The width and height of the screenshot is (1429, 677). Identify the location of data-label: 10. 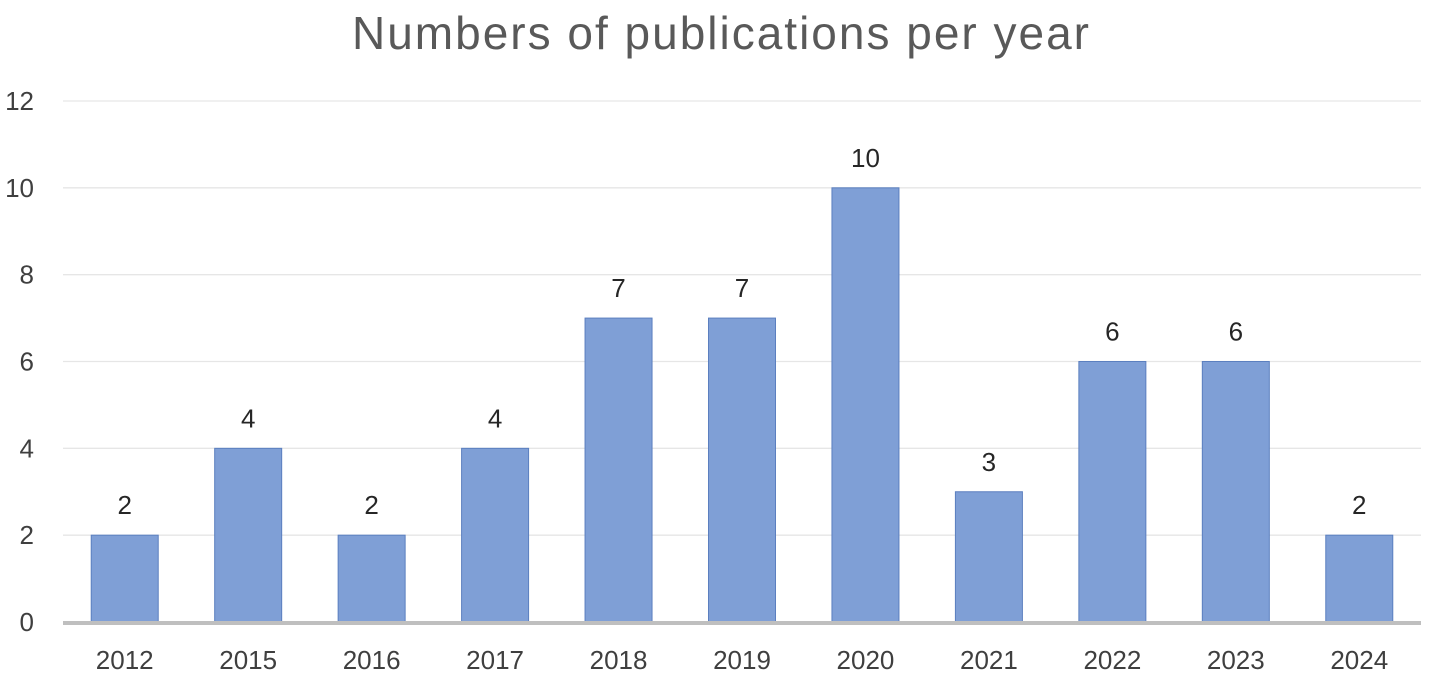
(865, 158).